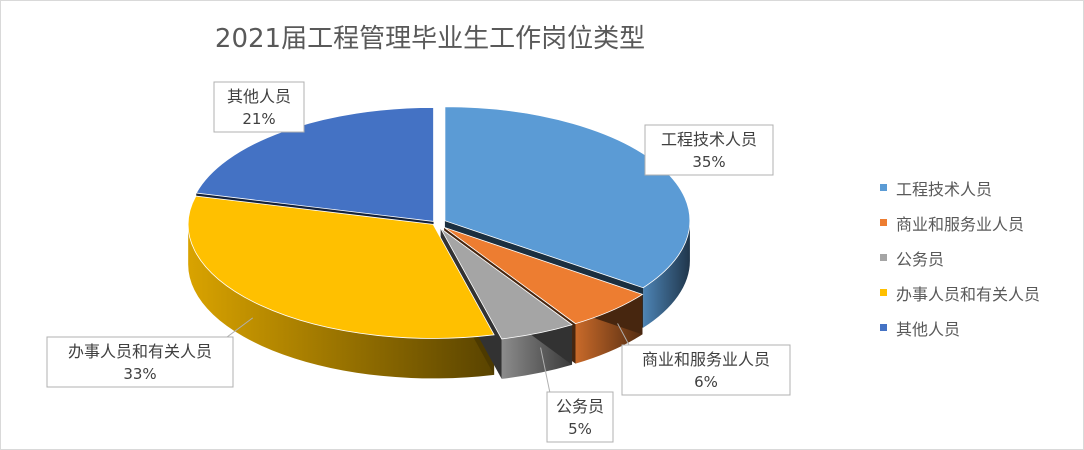 Image resolution: width=1084 pixels, height=450 pixels. I want to click on legend-item-1: 商业和服务业人员, so click(960, 222).